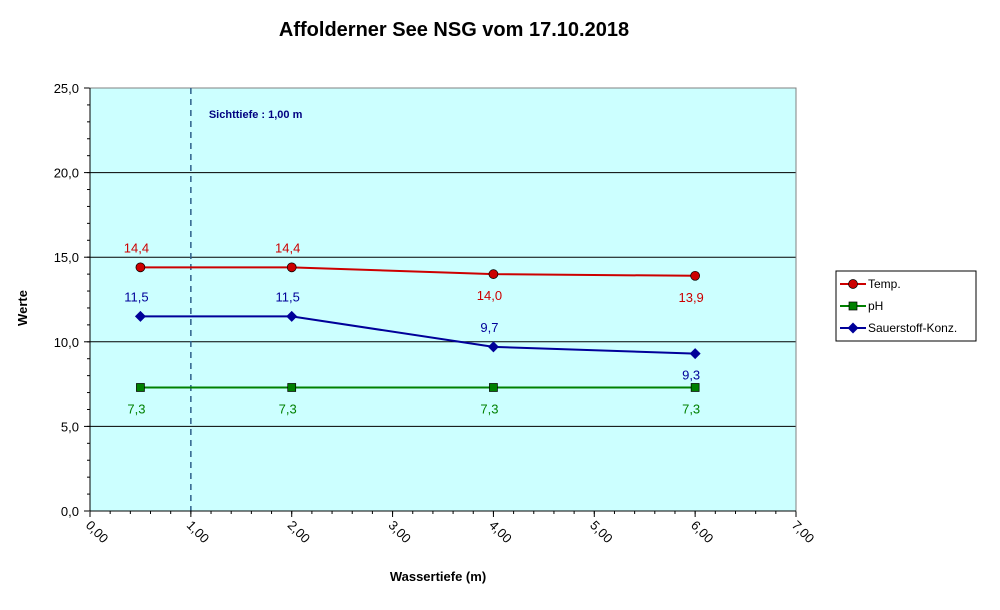 The height and width of the screenshot is (610, 1000). Describe the element at coordinates (912, 328) in the screenshot. I see `legend-label: Sauerstoff-Konz.` at that location.